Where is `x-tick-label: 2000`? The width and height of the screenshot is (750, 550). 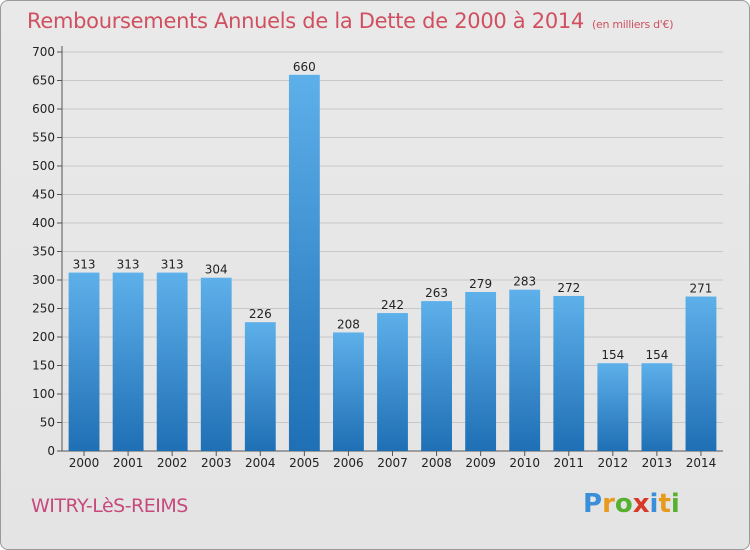
x-tick-label: 2000 is located at coordinates (84, 463).